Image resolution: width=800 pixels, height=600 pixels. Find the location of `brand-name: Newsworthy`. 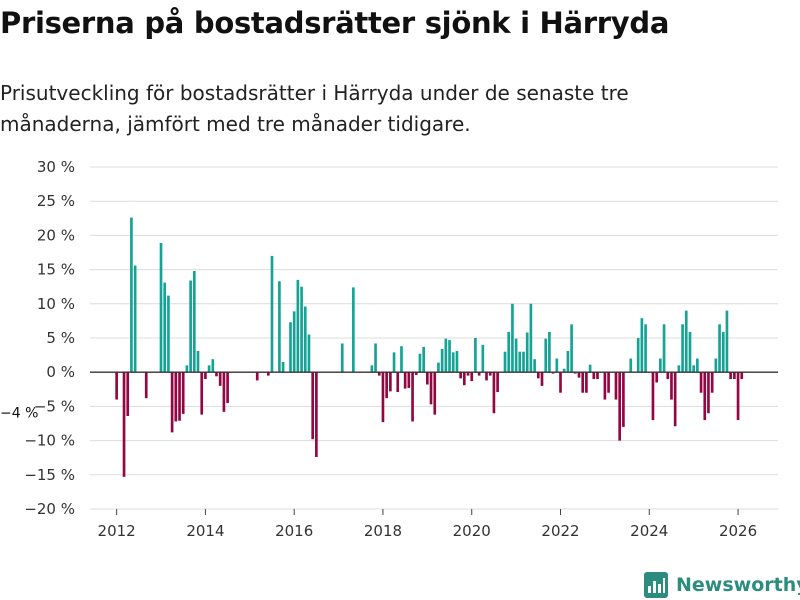

brand-name: Newsworthy is located at coordinates (738, 585).